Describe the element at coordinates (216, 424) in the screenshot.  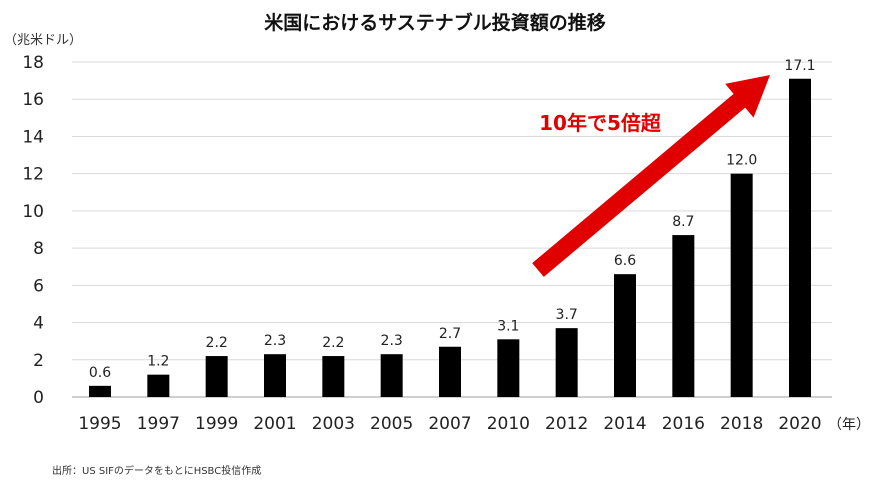
I see `x-tick-label: 1999` at that location.